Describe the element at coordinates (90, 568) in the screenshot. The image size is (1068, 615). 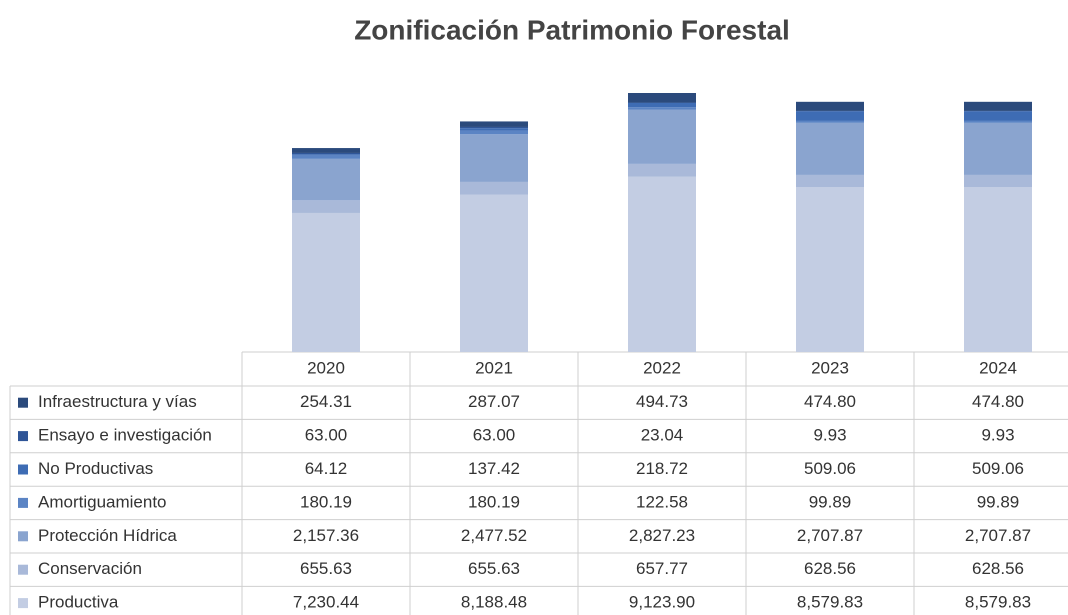
I see `legend-label: Conservación` at that location.